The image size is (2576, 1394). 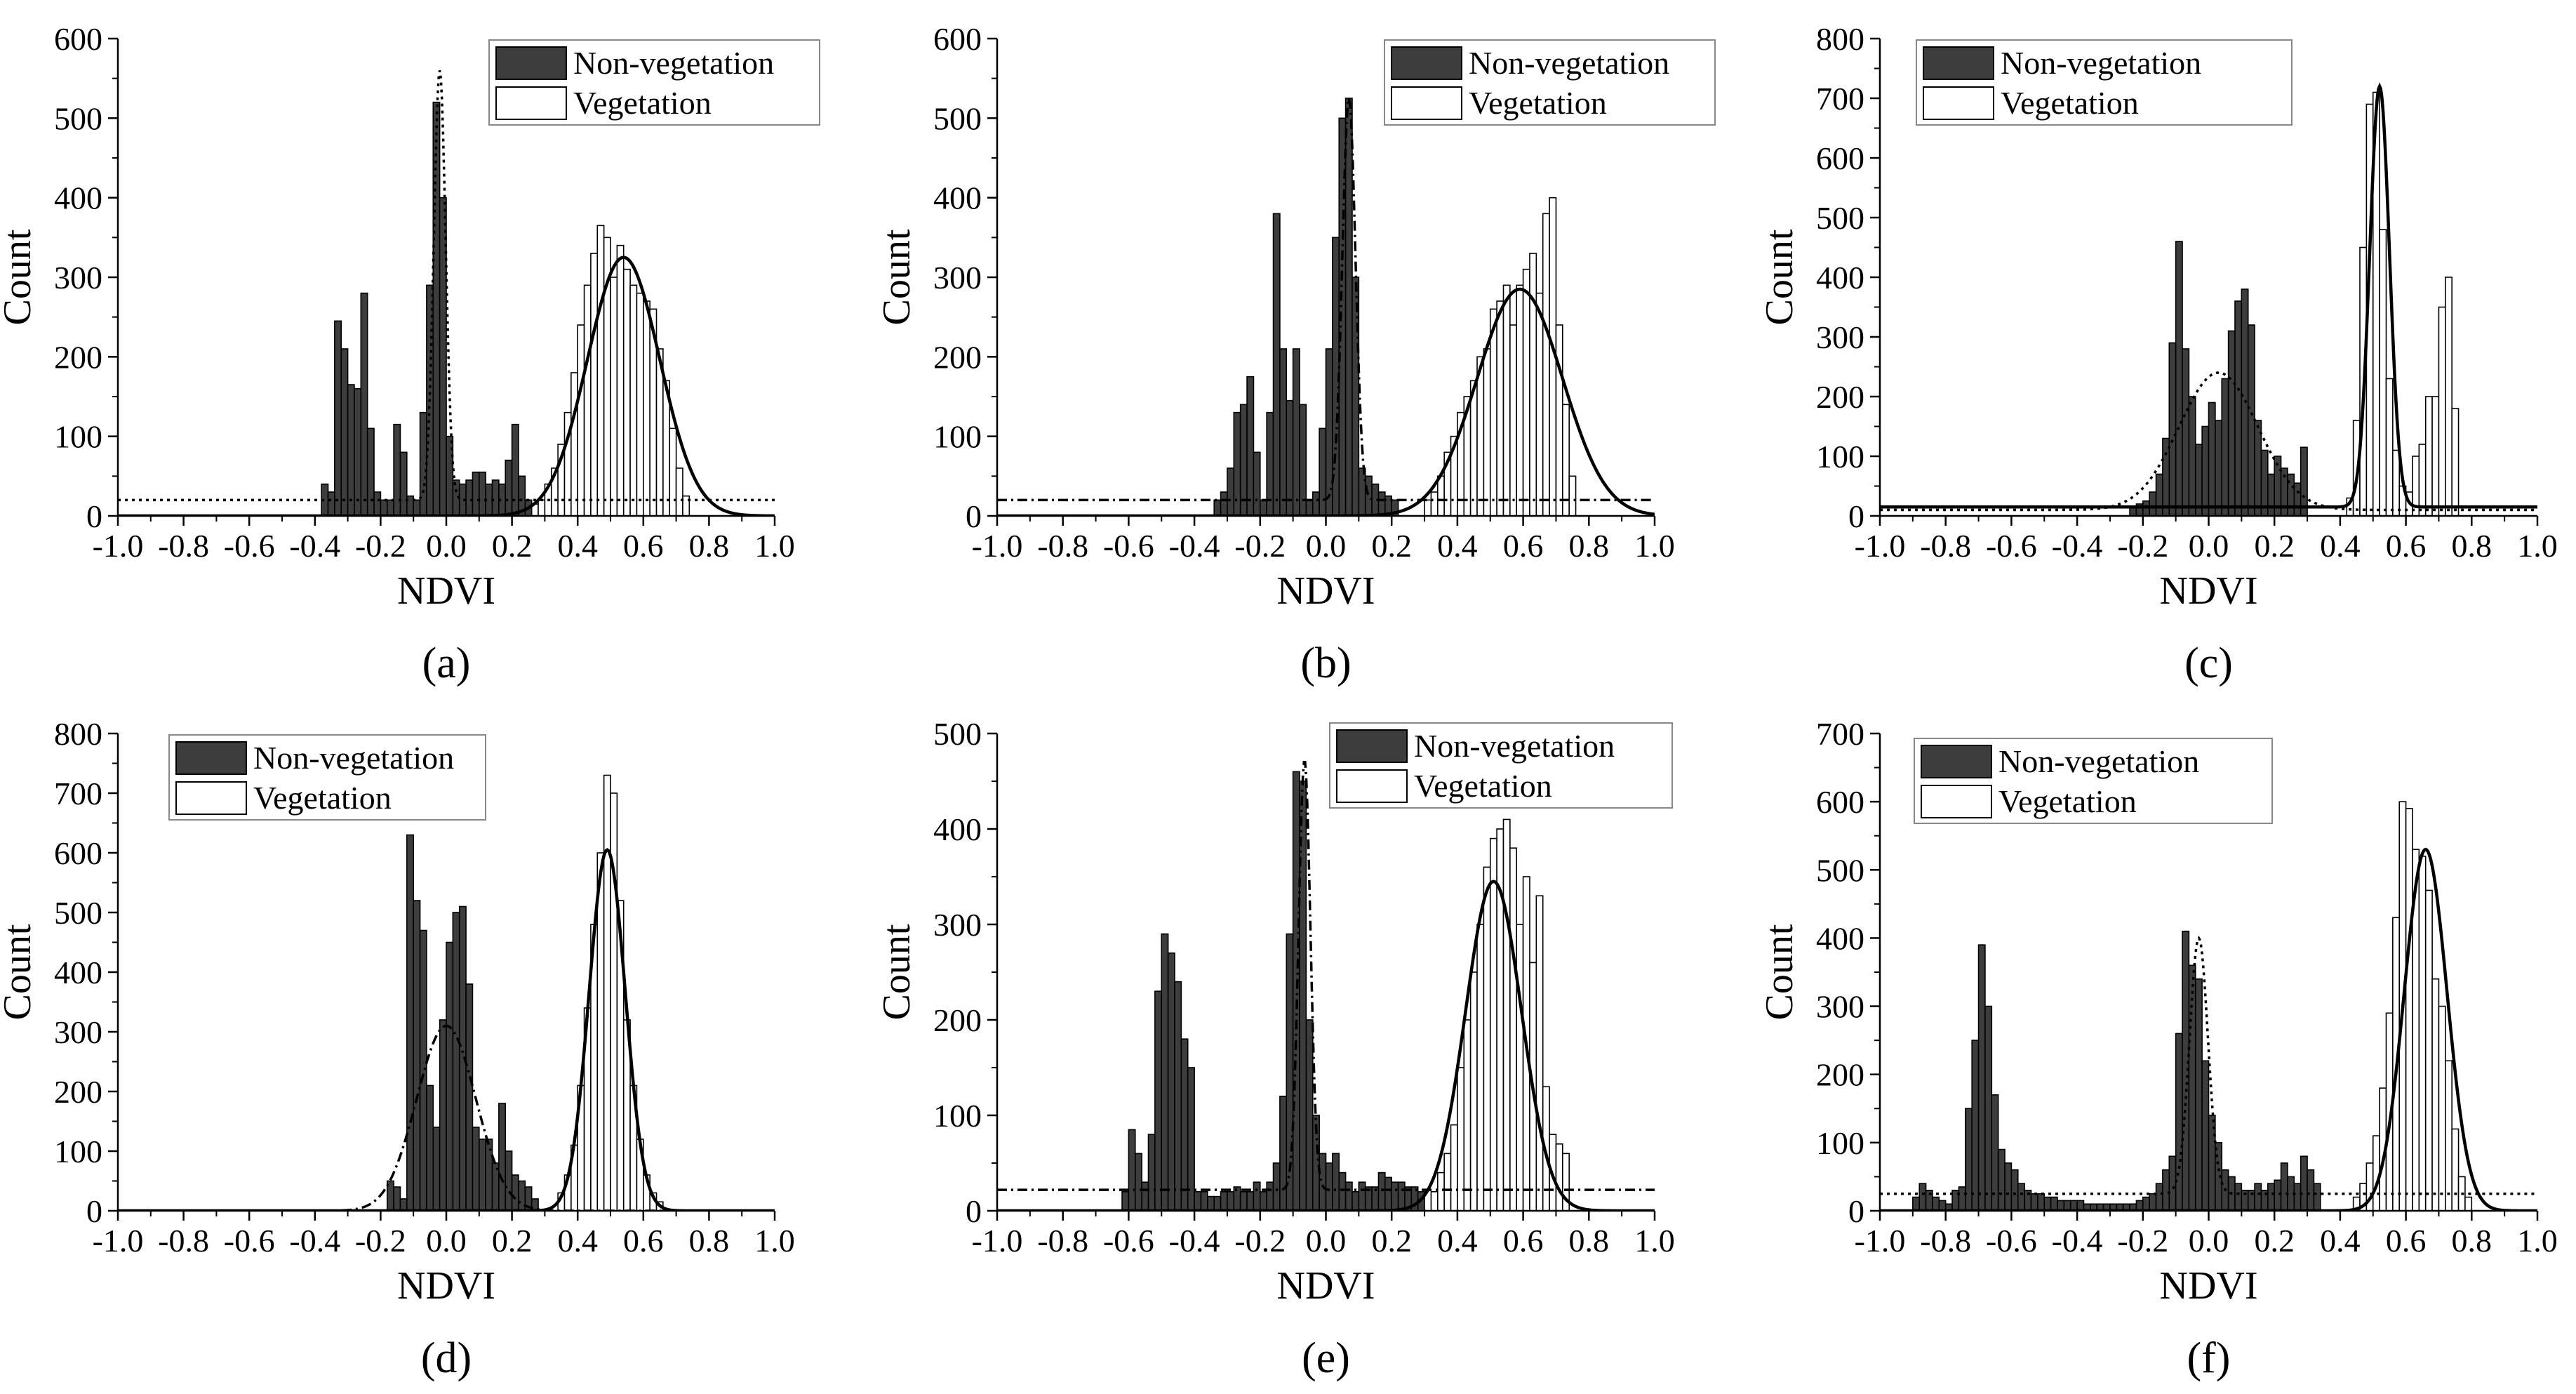 I want to click on panel-label: (c), so click(x=2209, y=663).